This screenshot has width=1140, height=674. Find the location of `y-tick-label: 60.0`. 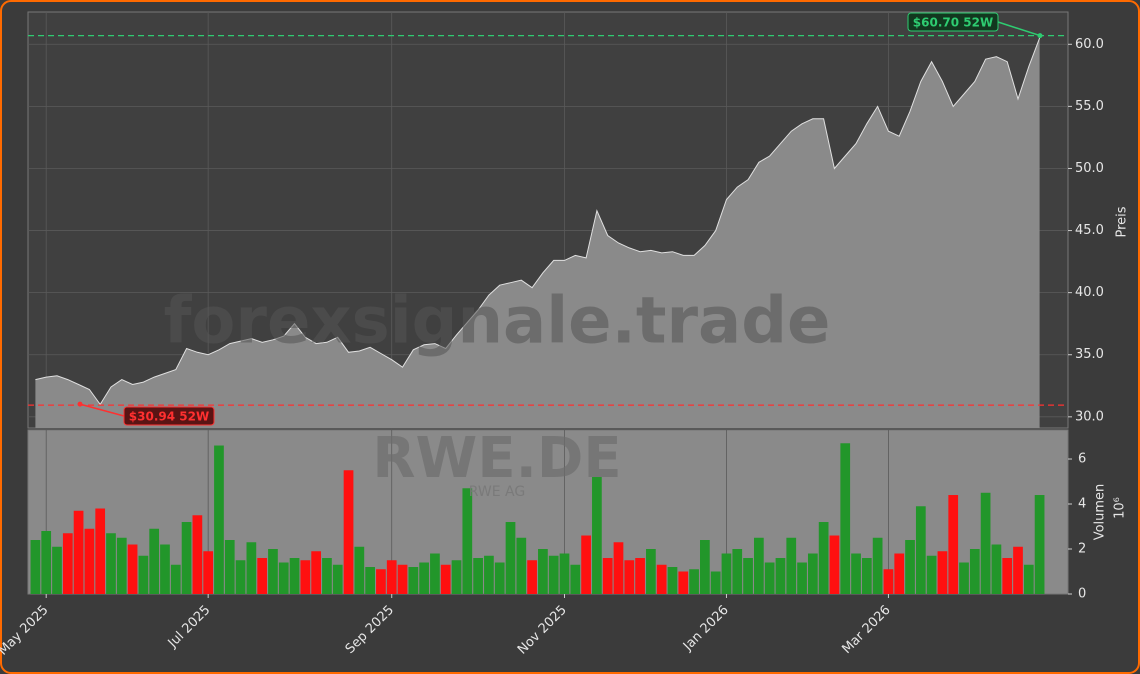

y-tick-label: 60.0 is located at coordinates (1089, 44).